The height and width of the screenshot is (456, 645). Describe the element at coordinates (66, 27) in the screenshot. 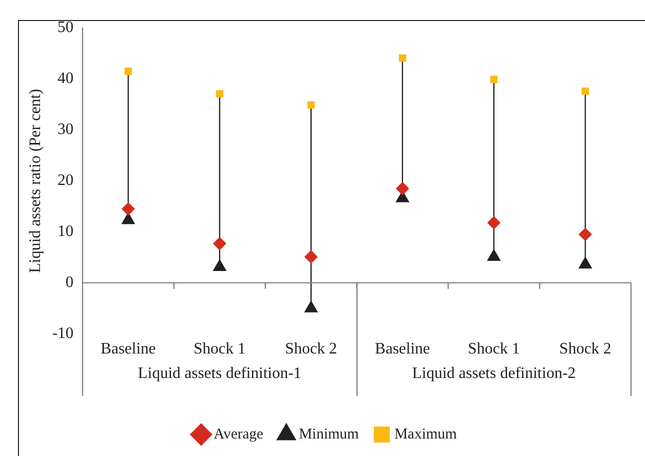

I see `y-tick-label: 50` at that location.